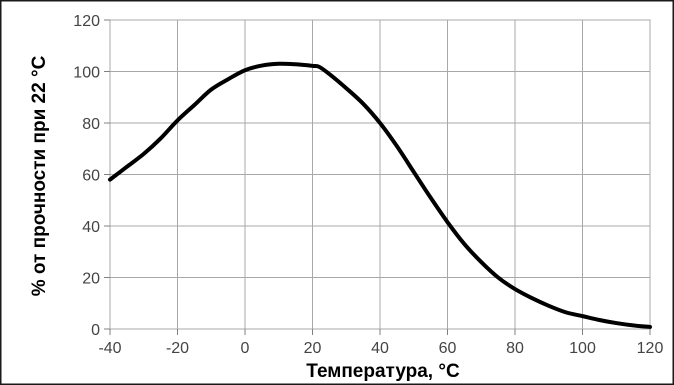 Image resolution: width=674 pixels, height=385 pixels. Describe the element at coordinates (383, 371) in the screenshot. I see `x-axis-title: Температура, °C` at that location.